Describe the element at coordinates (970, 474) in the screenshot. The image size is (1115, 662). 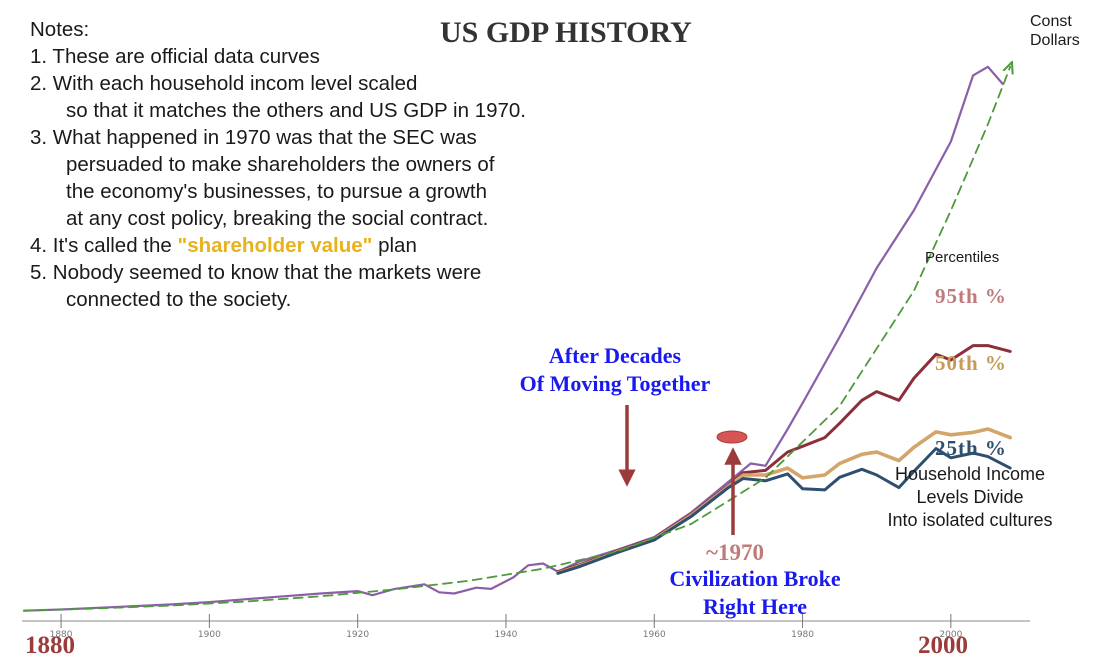
I see `household-line-1: Household Income` at that location.